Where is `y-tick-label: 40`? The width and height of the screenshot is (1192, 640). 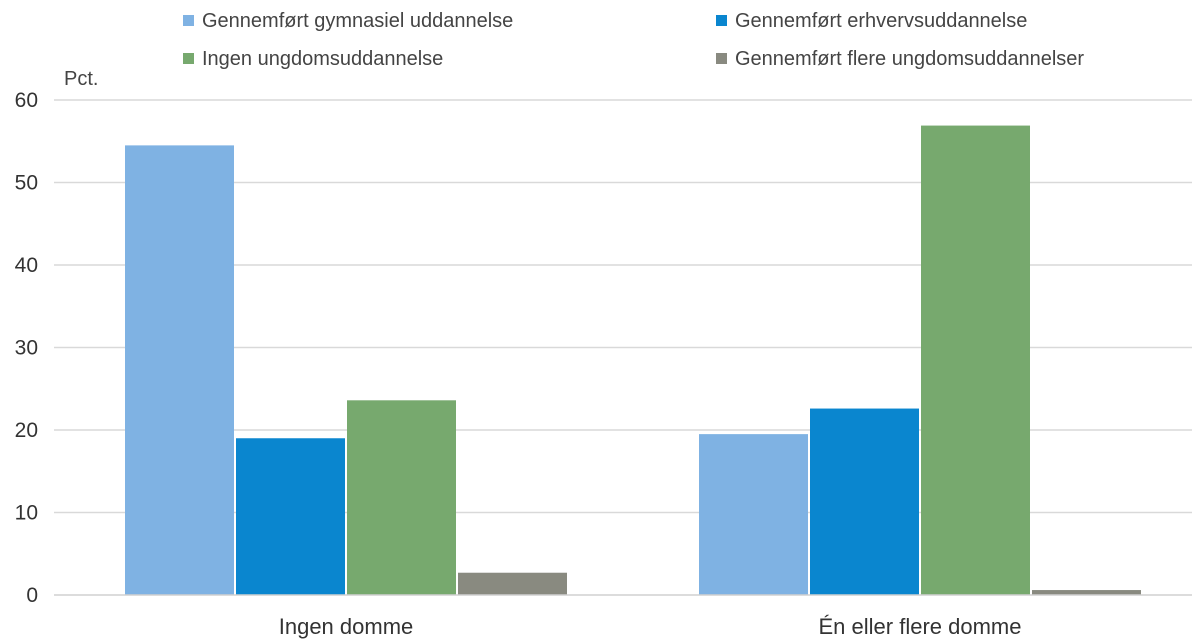 y-tick-label: 40 is located at coordinates (26, 265).